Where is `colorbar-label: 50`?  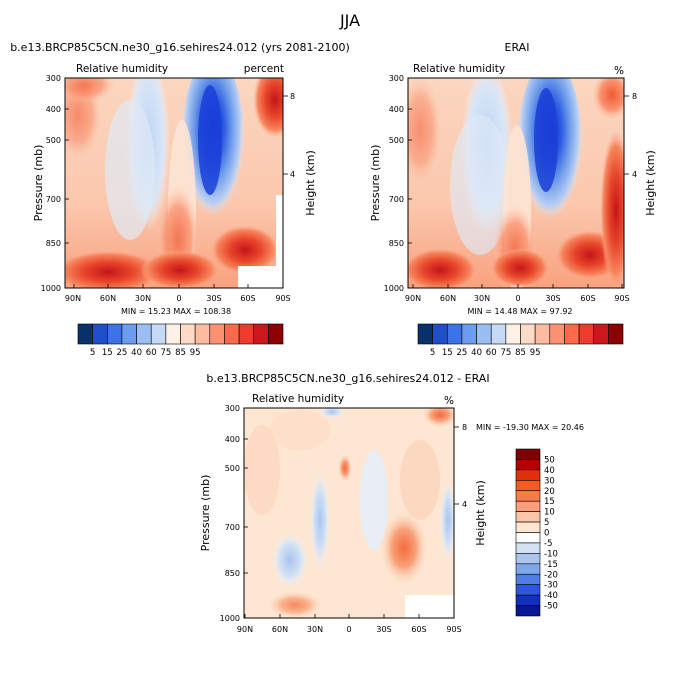 colorbar-label: 50 is located at coordinates (549, 460).